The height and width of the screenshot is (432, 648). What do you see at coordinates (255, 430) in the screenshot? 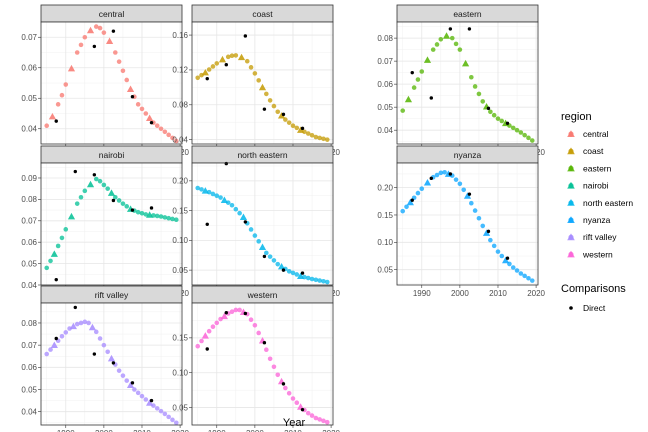
I see `x-tick-label: 2000` at bounding box center [255, 430].